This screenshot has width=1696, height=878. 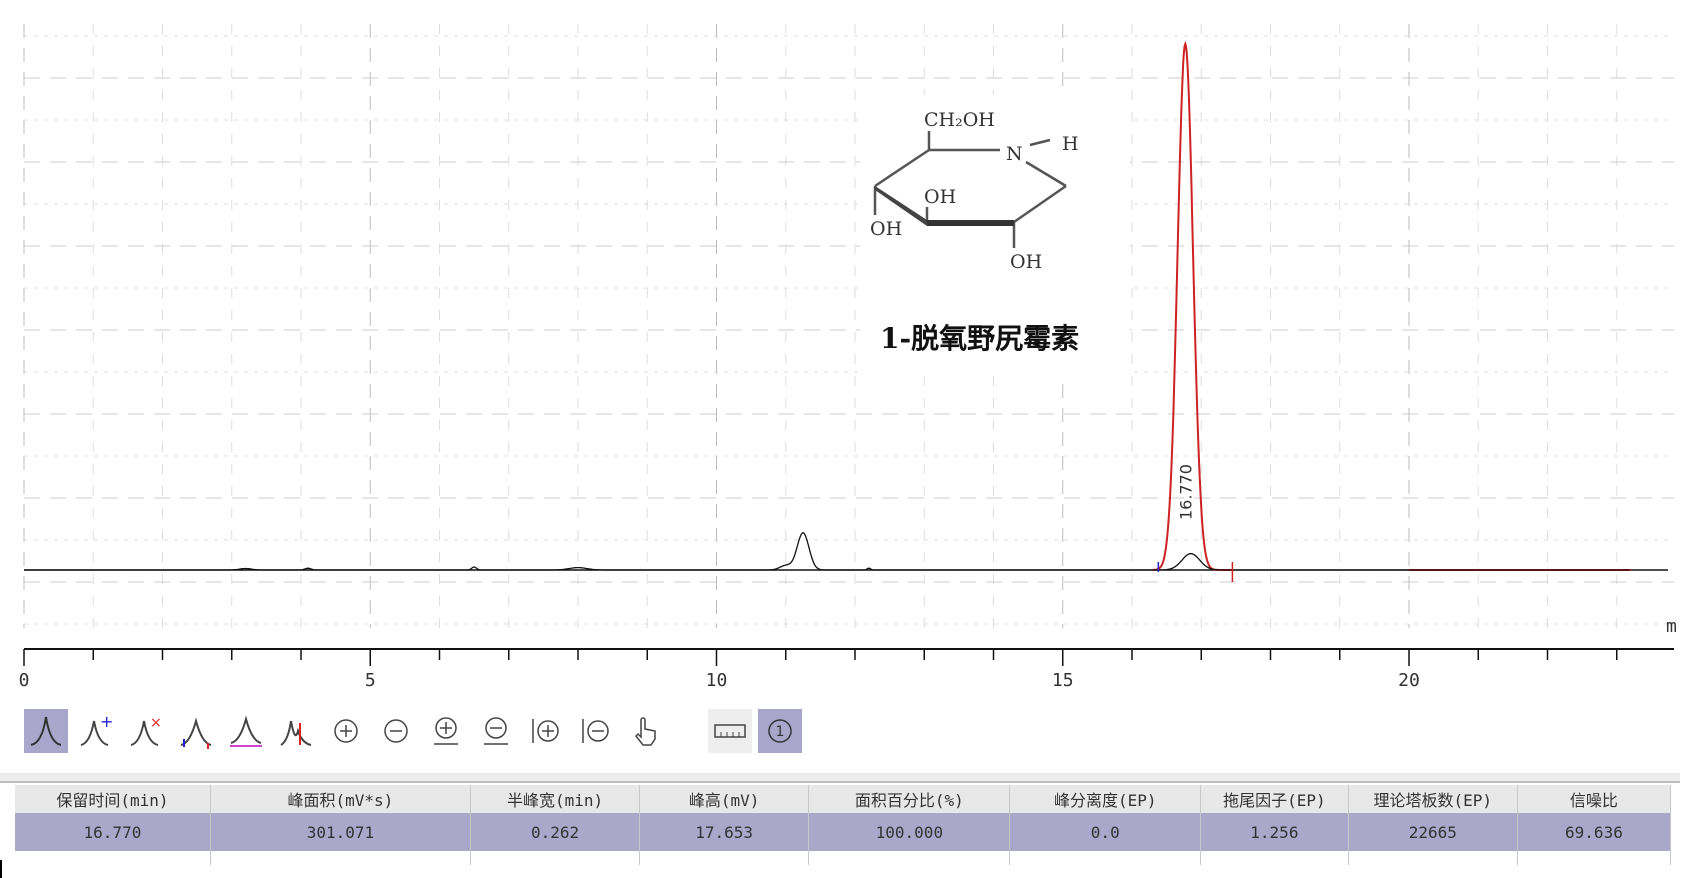 What do you see at coordinates (296, 731) in the screenshot?
I see `merge-peak-icon` at bounding box center [296, 731].